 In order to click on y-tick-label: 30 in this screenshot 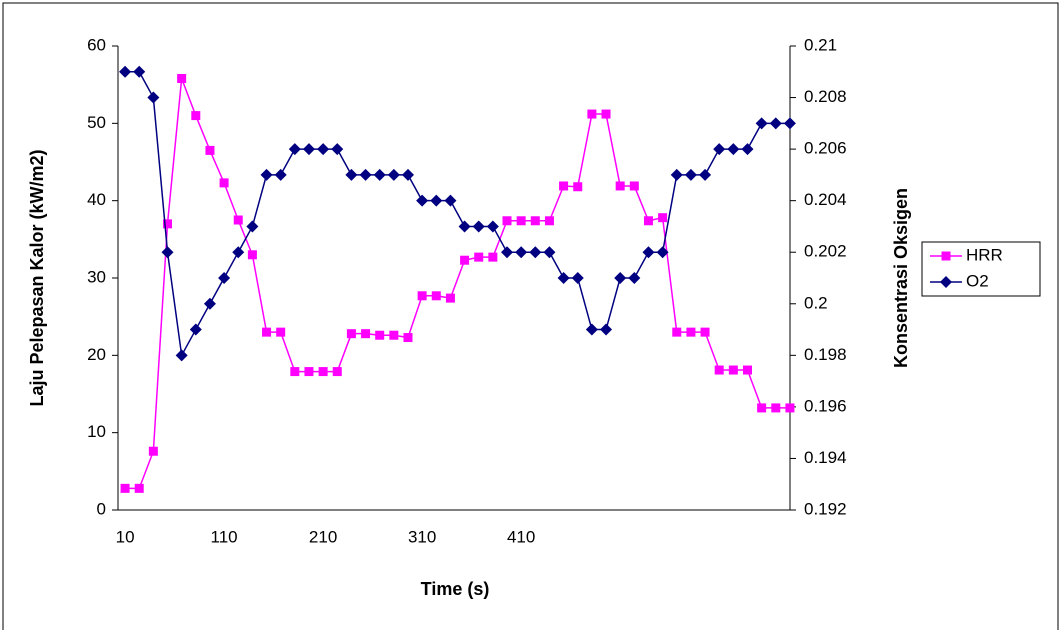, I will do `click(96, 276)`.